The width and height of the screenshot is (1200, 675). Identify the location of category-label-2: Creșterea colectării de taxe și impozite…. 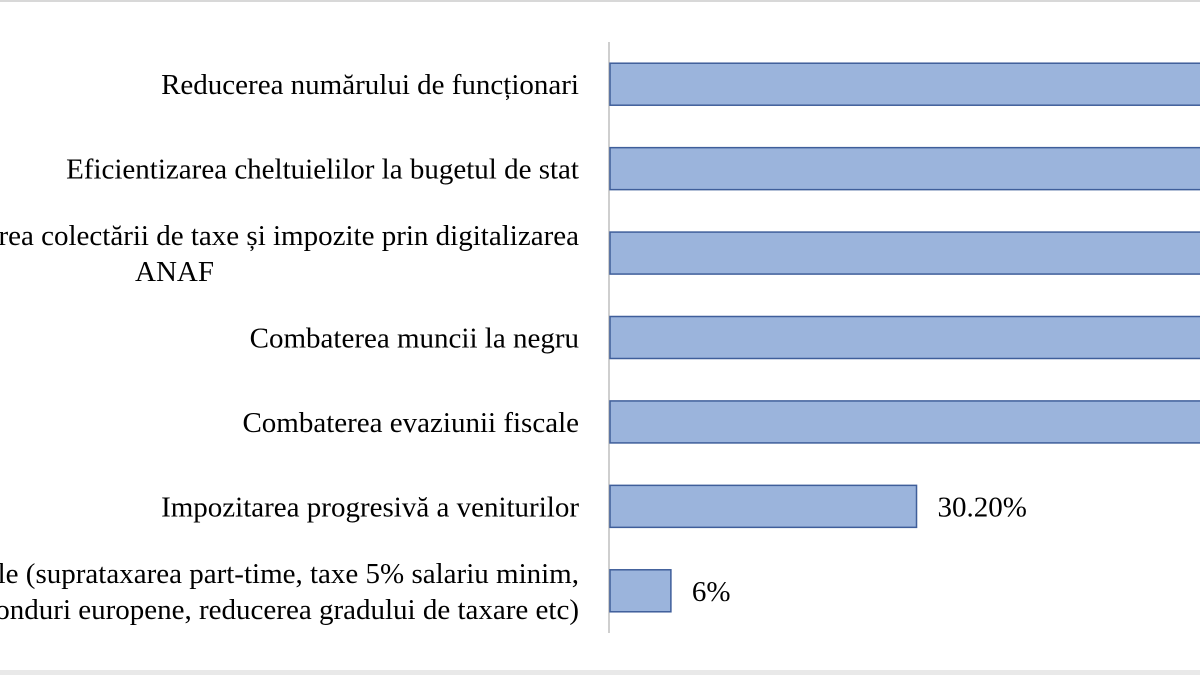
(289, 254).